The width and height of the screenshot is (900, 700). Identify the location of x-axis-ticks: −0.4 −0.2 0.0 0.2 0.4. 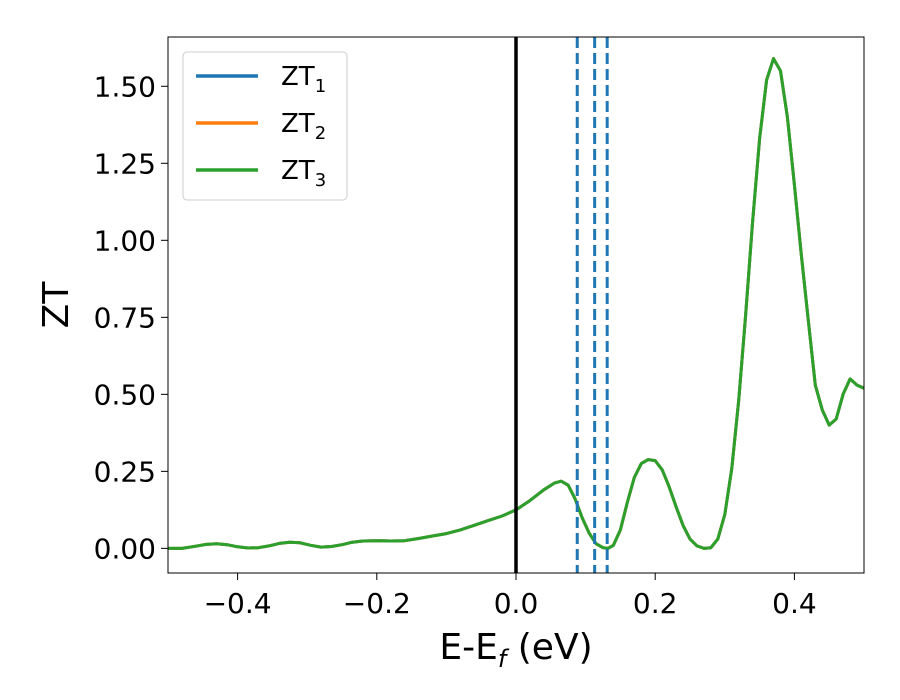
(510, 596).